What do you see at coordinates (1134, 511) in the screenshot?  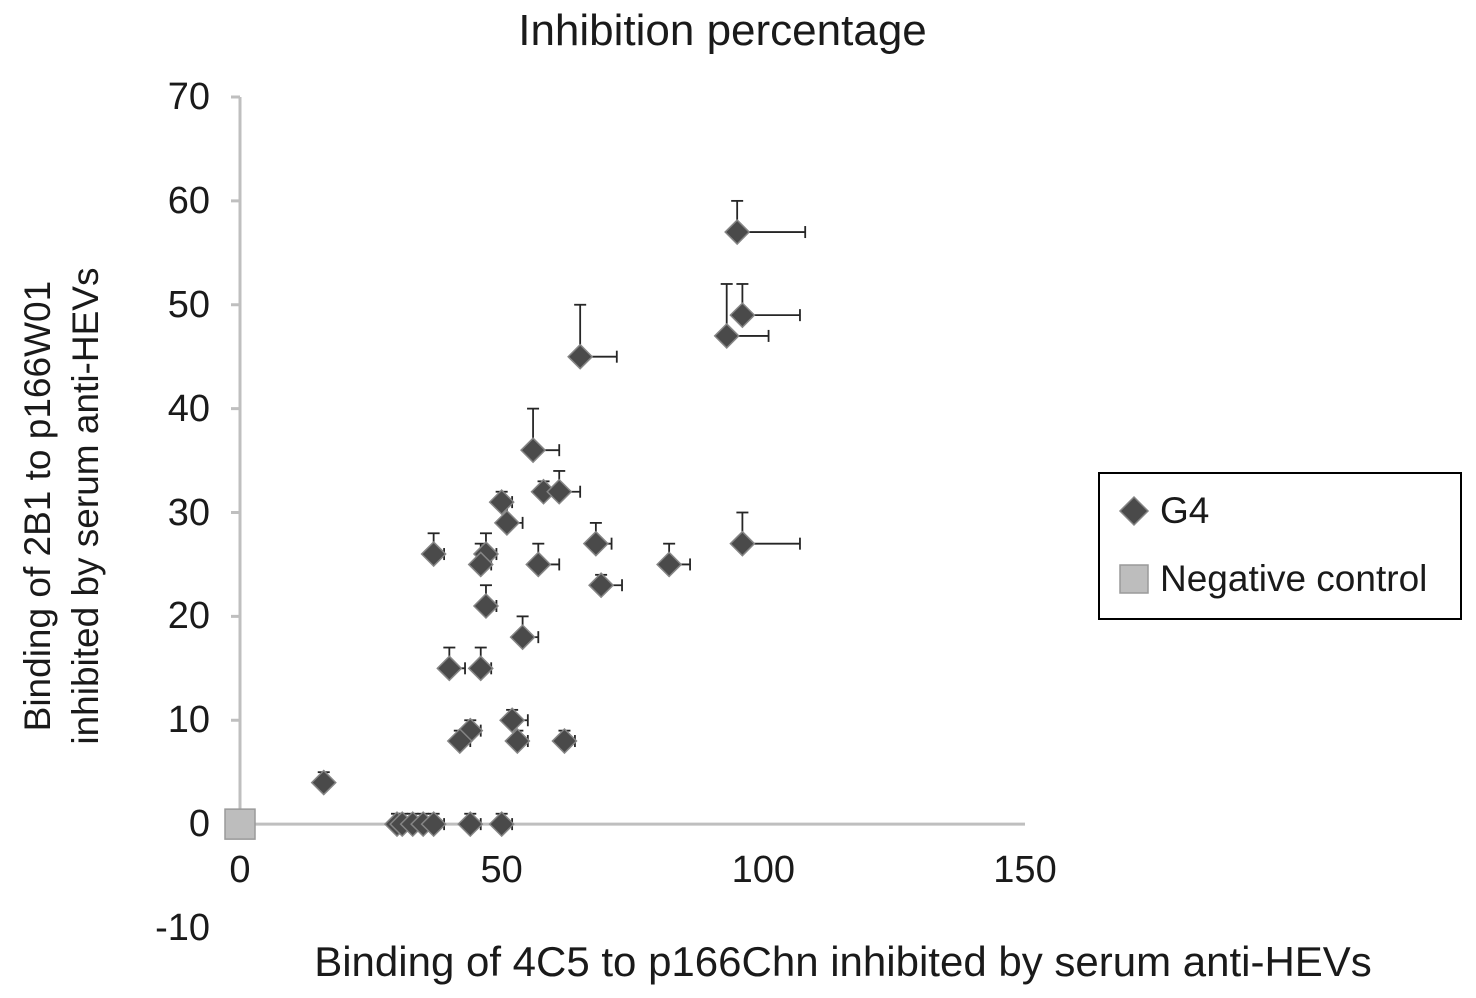 I see `diamond-marker-icon` at bounding box center [1134, 511].